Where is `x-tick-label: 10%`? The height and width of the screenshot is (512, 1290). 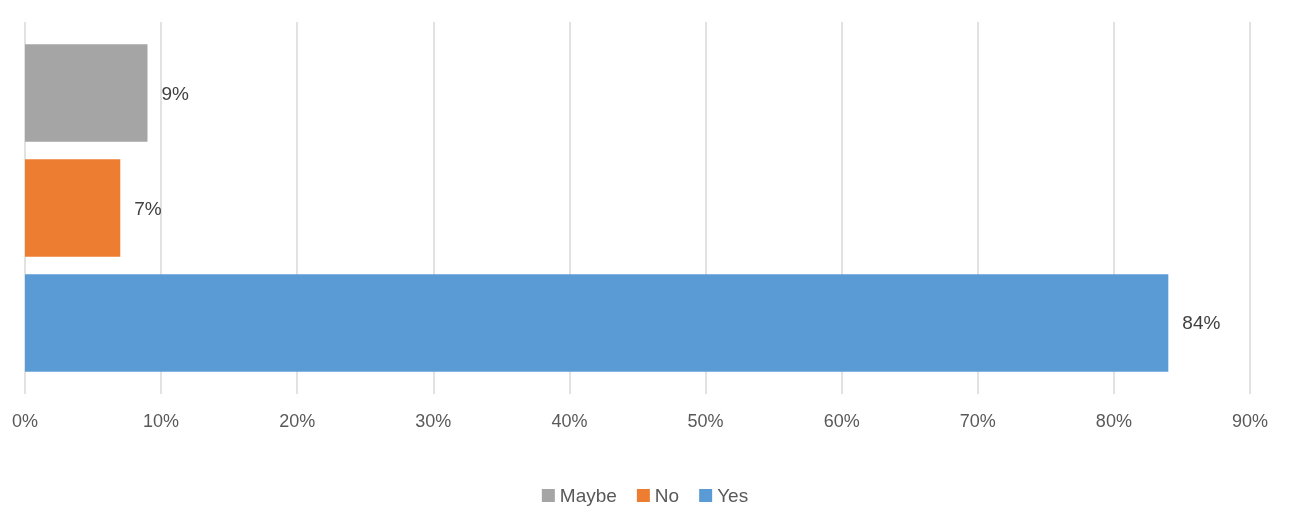 x-tick-label: 10% is located at coordinates (161, 421).